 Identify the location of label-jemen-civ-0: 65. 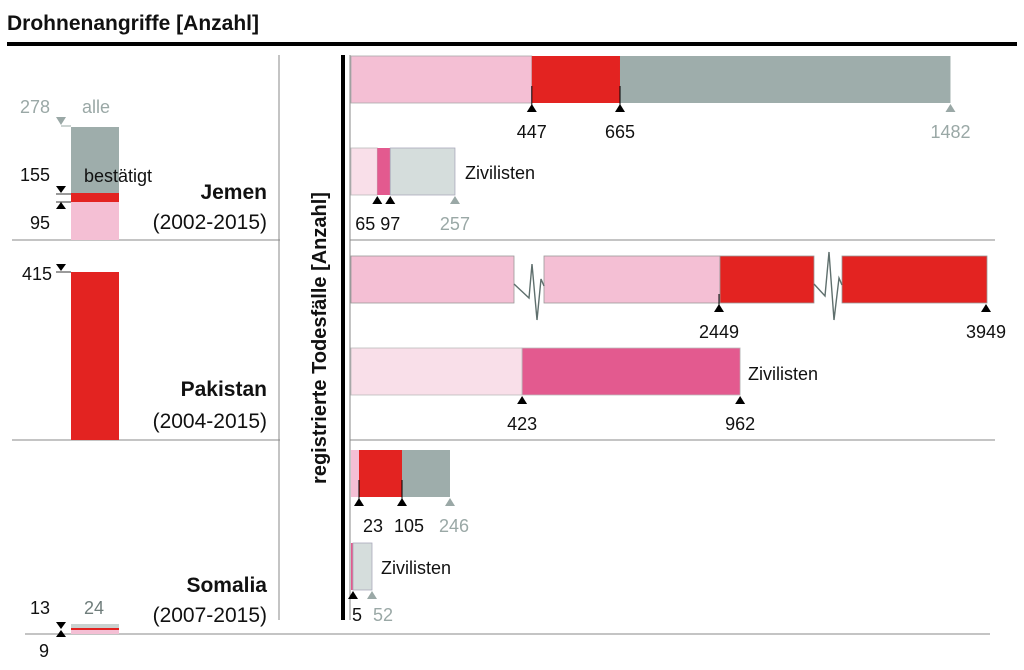
(365, 224).